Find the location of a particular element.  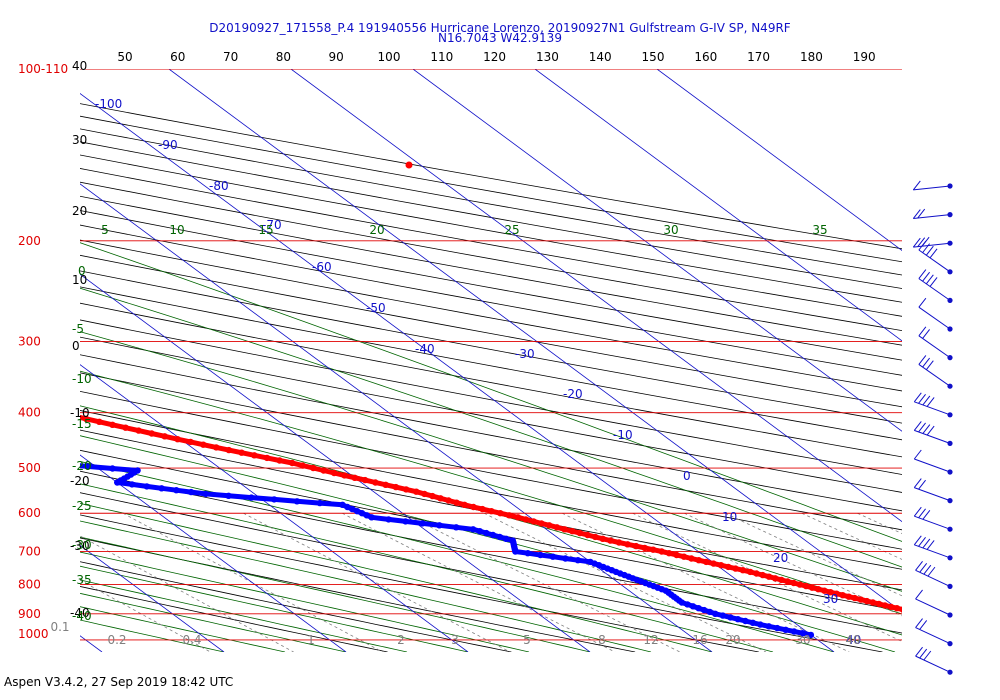

top-scale-label: 190 is located at coordinates (864, 57).